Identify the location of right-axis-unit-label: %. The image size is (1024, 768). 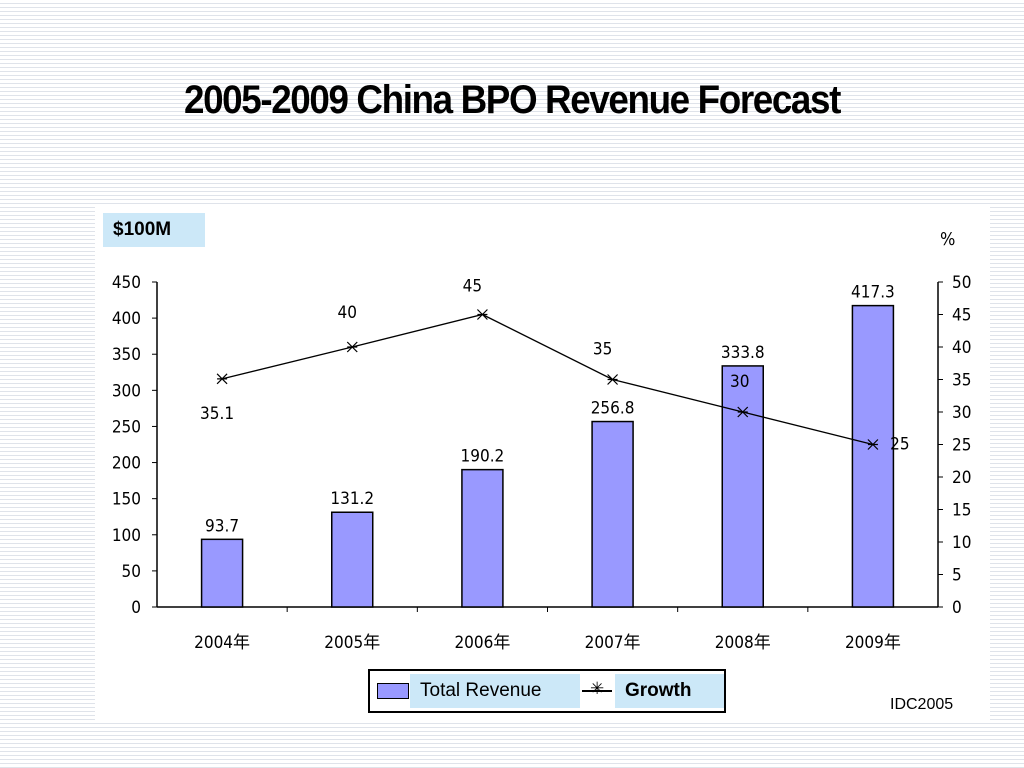
(947, 239).